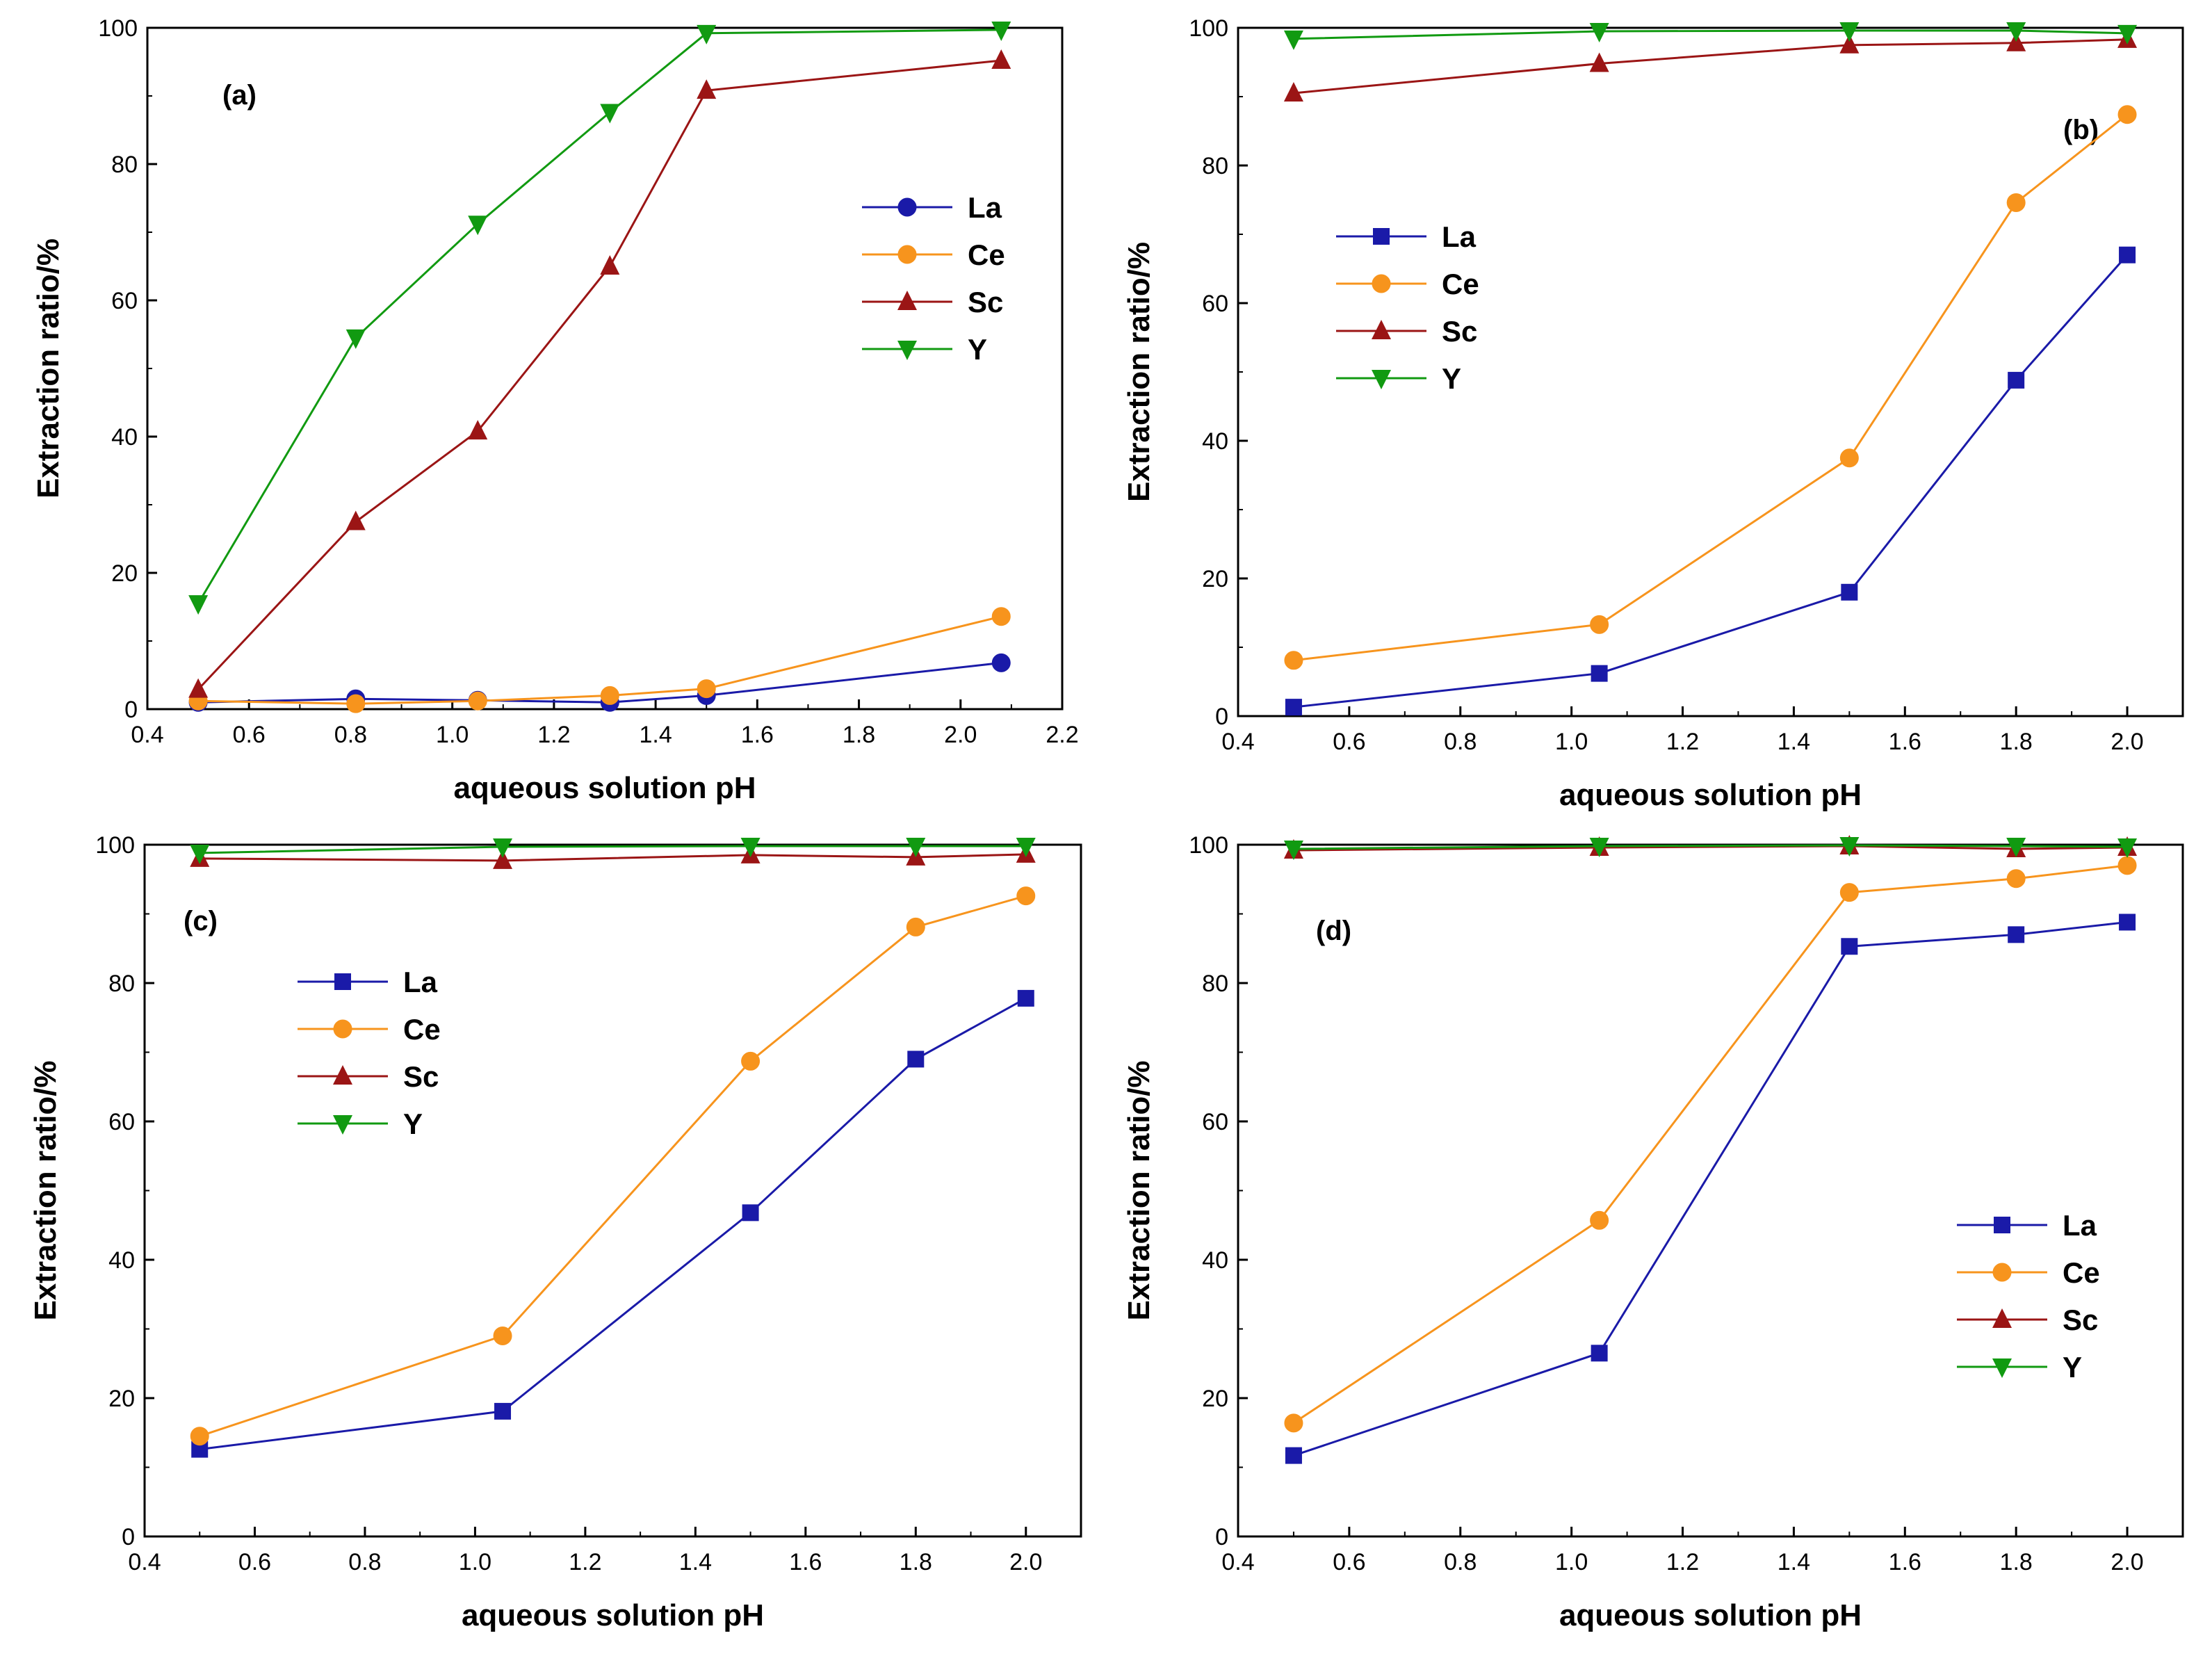  Describe the element at coordinates (1905, 1562) in the screenshot. I see `x-tick-label: 1.6` at that location.